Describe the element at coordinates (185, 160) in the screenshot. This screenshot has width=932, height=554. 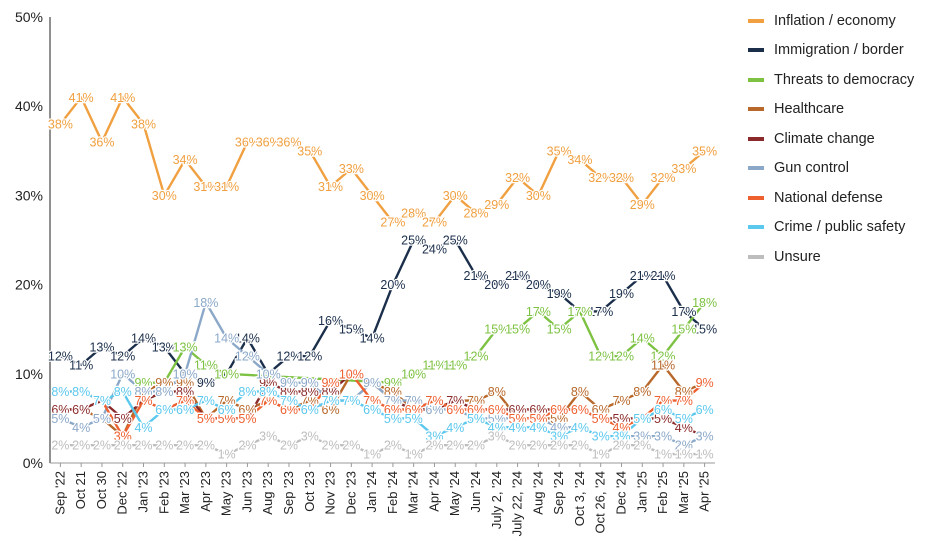
I see `data-label: 34%` at that location.